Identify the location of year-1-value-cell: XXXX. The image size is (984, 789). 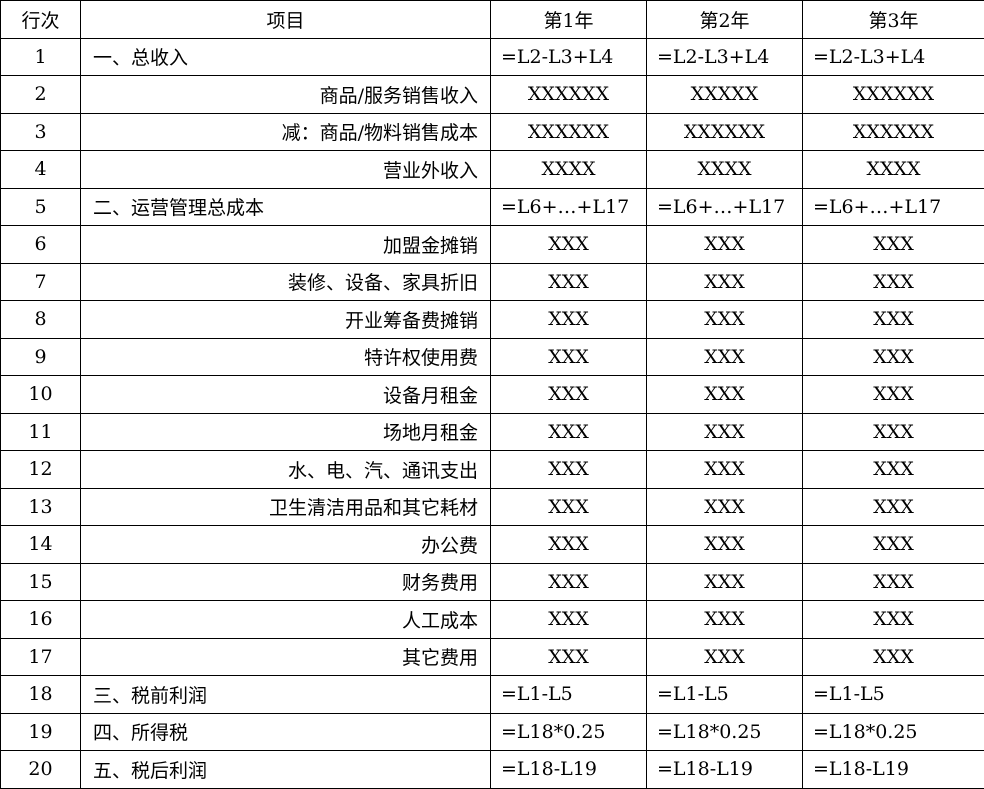
(569, 170).